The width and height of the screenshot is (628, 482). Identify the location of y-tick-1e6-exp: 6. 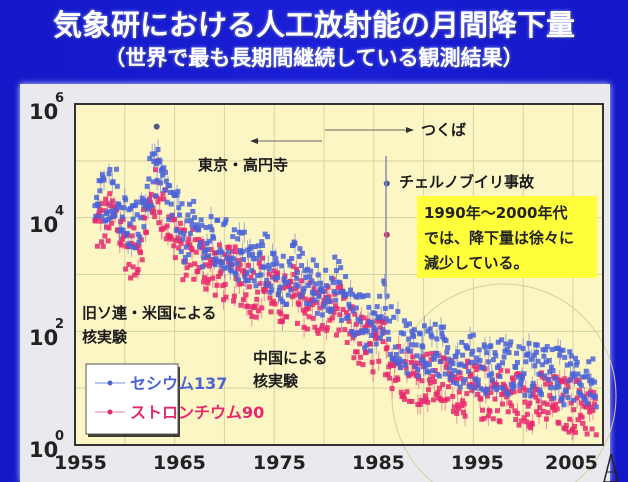
(59, 98).